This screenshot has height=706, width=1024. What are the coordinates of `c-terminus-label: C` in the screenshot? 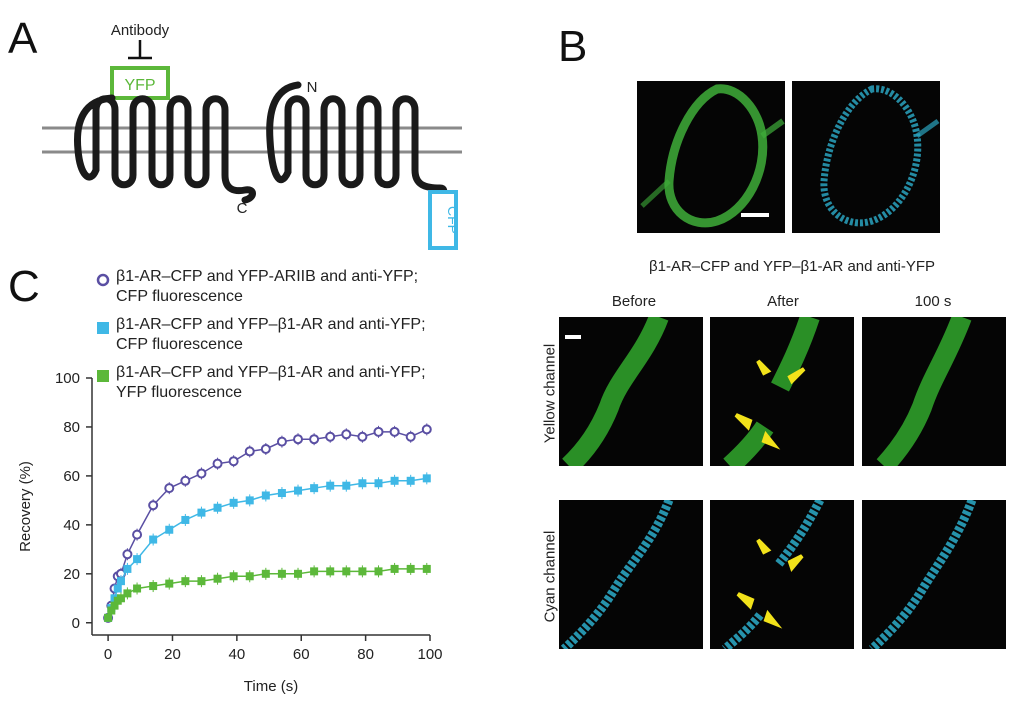 It's located at (242, 208).